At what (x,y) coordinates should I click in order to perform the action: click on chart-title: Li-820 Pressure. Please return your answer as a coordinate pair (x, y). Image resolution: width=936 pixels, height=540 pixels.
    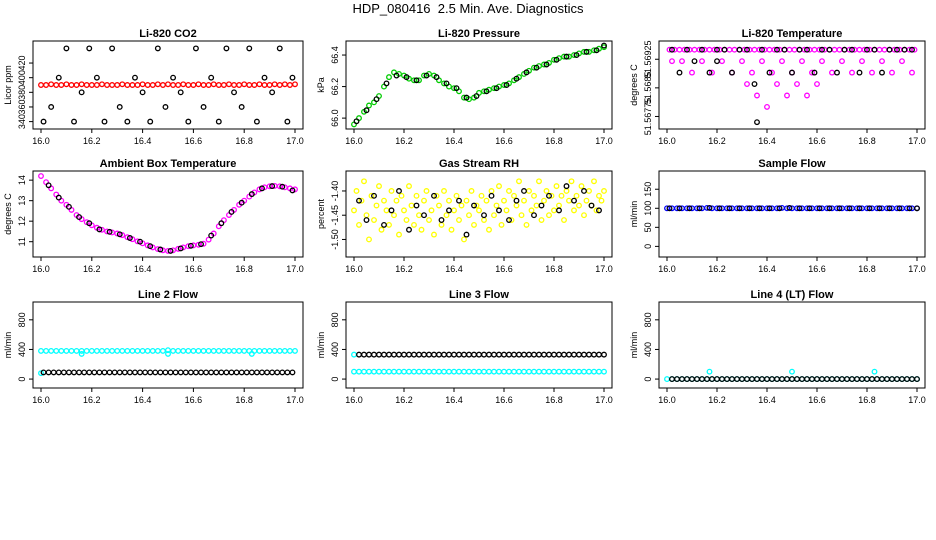
    Looking at the image, I should click on (479, 34).